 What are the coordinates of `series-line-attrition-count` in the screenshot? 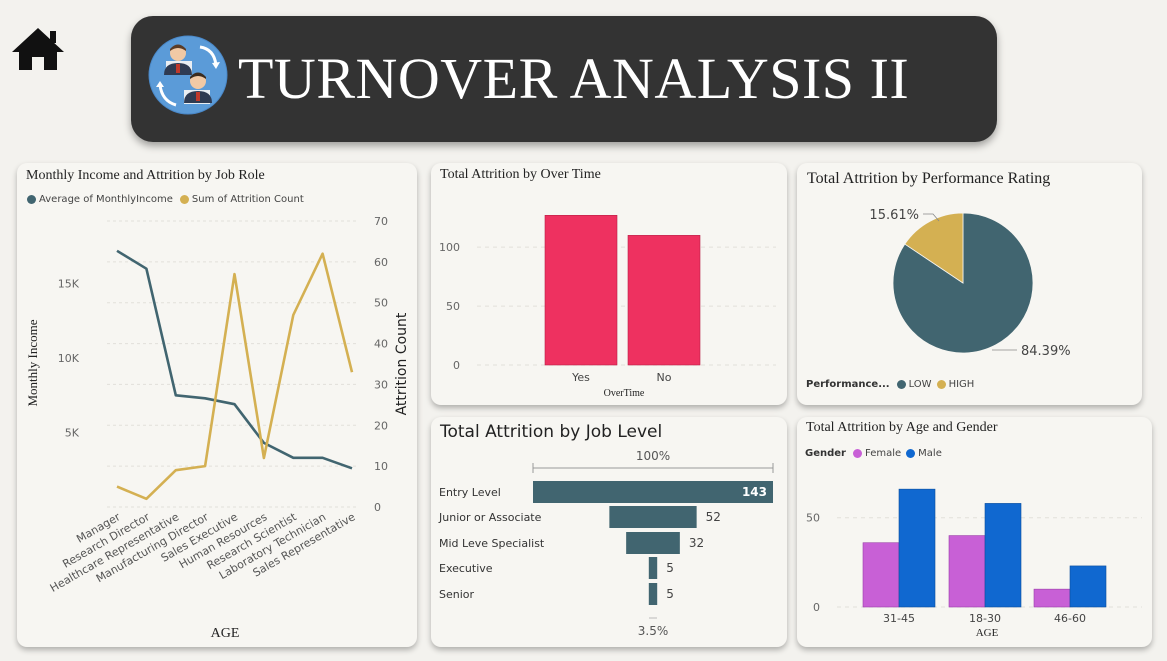 It's located at (235, 376).